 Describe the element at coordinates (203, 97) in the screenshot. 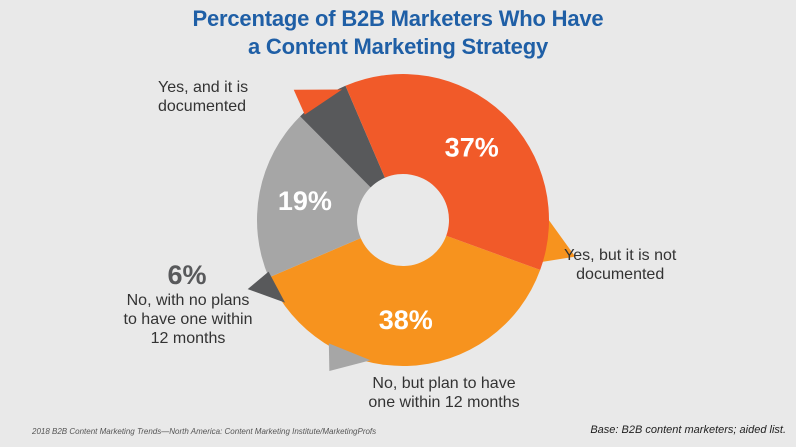

I see `label-yes-documented: Yes, and it is documented` at that location.